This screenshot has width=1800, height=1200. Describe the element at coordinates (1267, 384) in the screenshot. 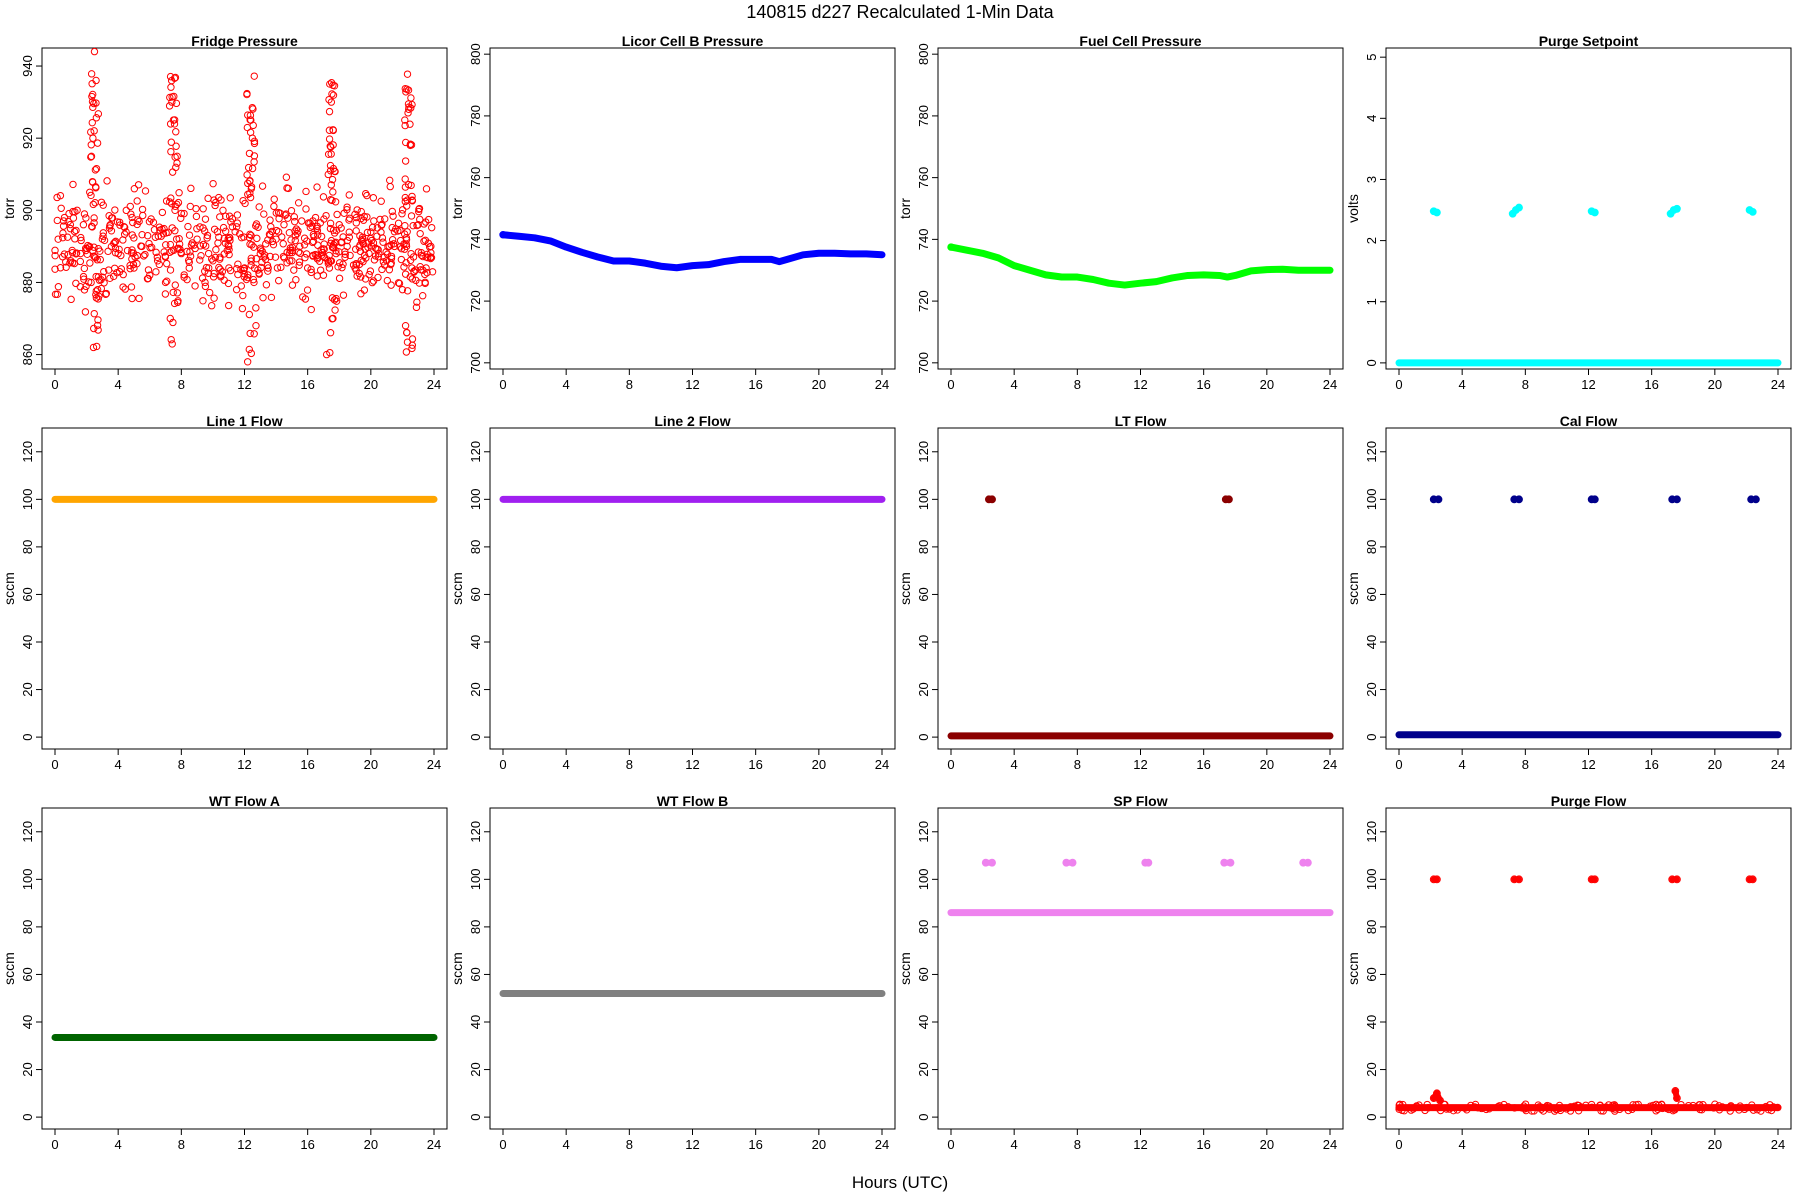

I see `x-tick-label: 20` at that location.